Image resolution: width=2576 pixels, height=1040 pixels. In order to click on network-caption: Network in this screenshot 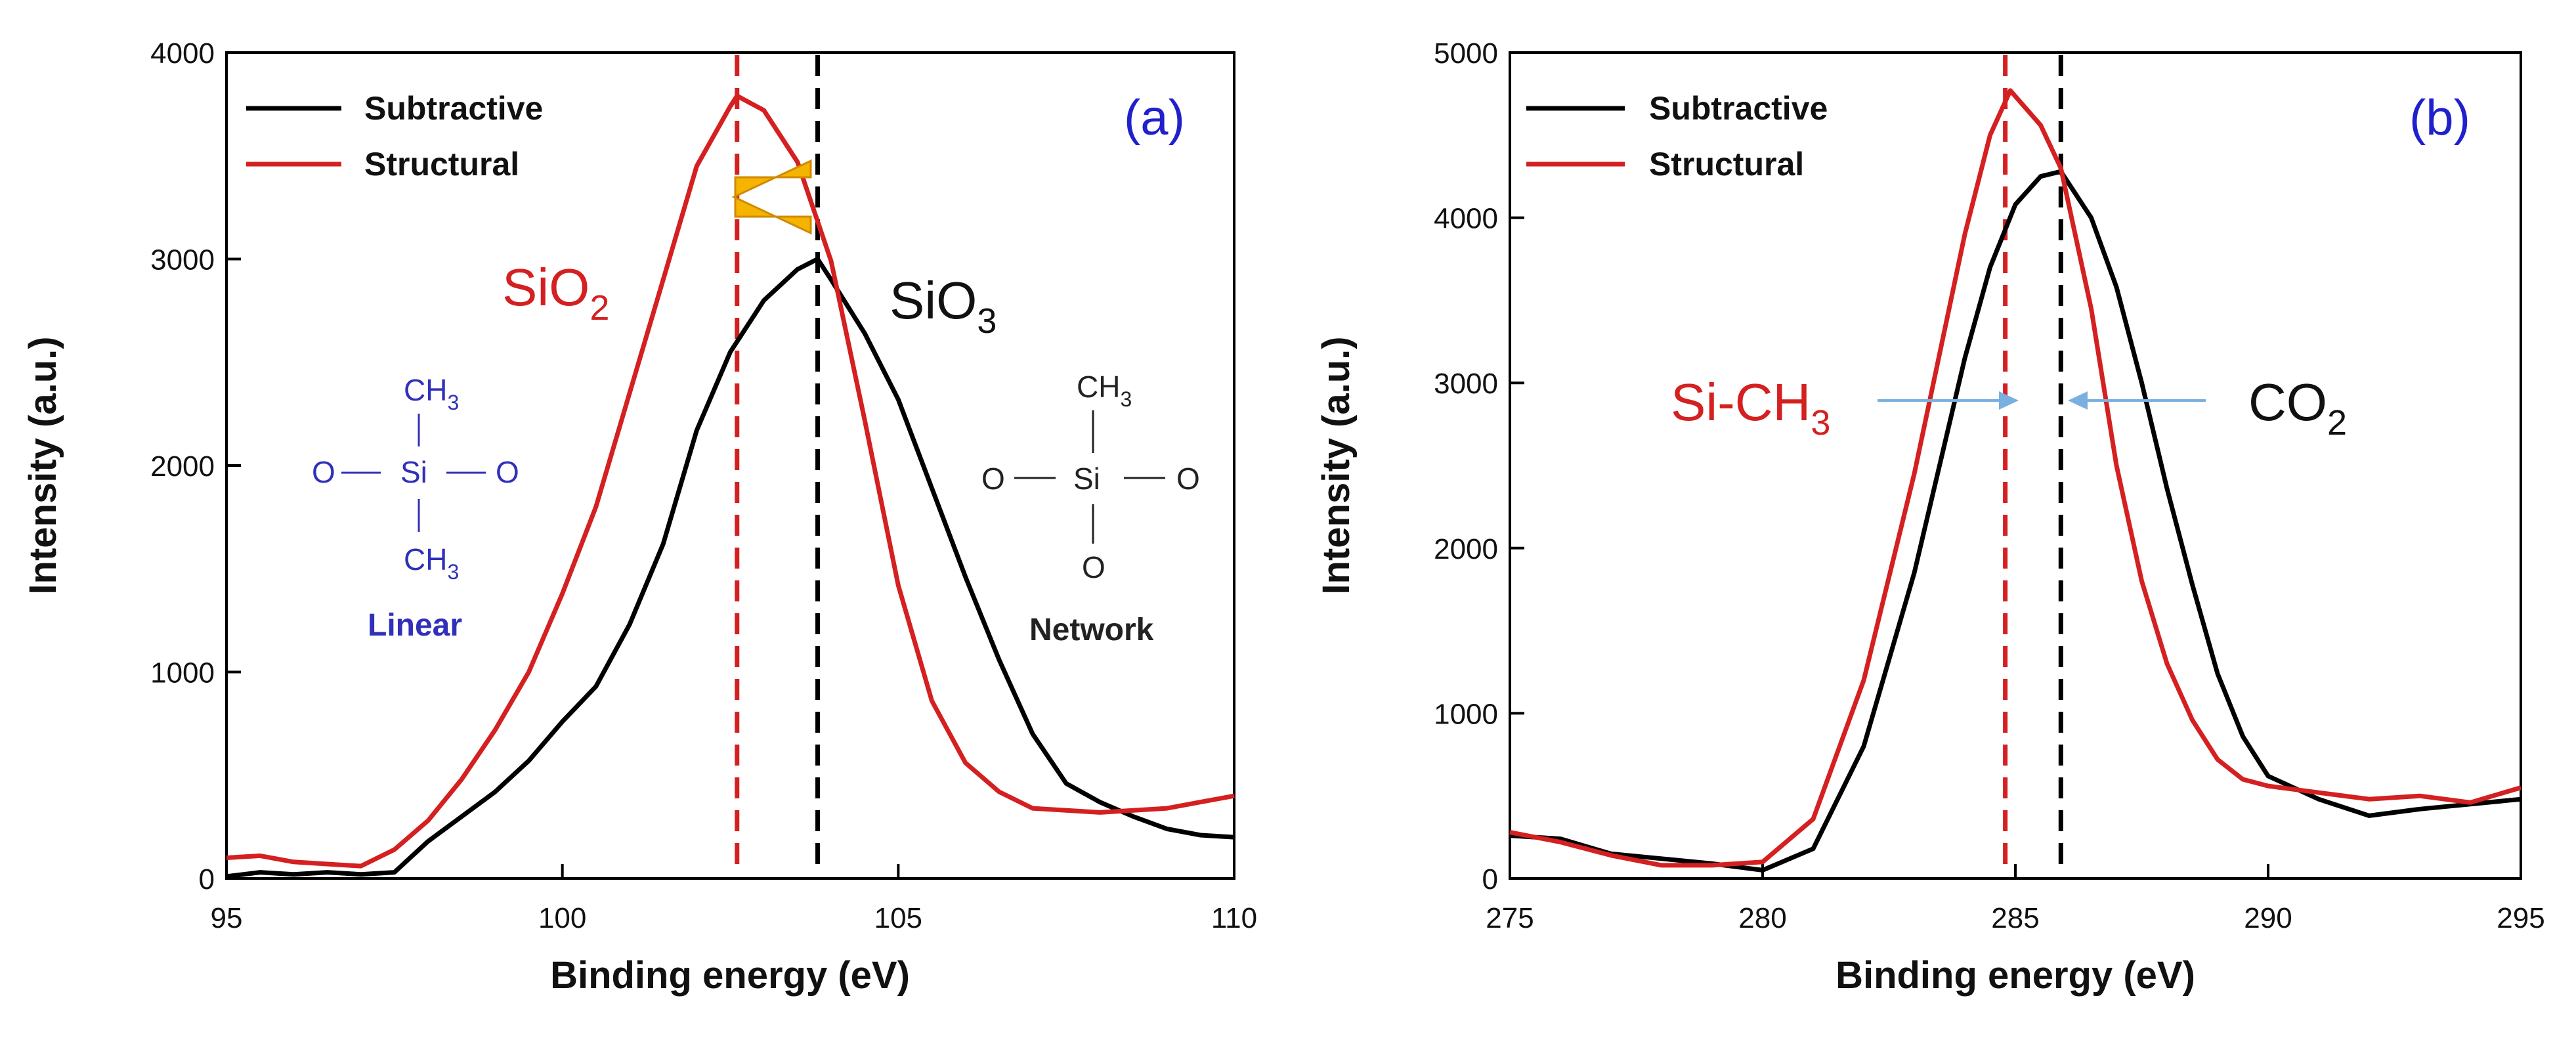, I will do `click(1091, 630)`.